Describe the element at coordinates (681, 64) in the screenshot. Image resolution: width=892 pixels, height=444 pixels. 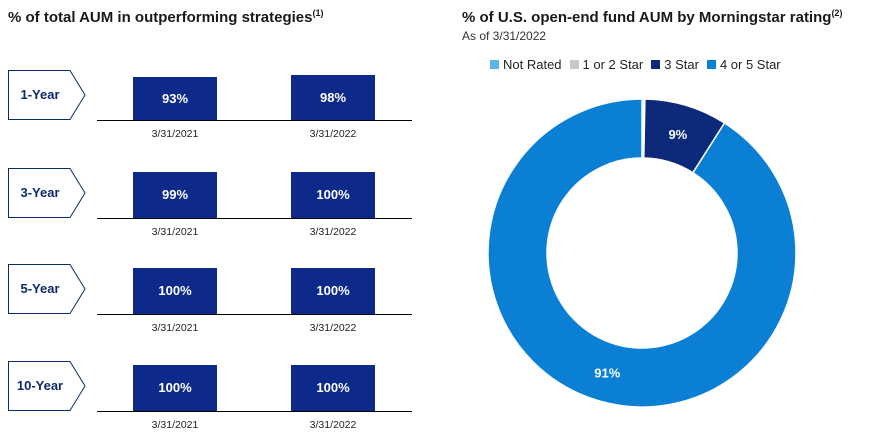
I see `legend-label: 3 Star` at that location.